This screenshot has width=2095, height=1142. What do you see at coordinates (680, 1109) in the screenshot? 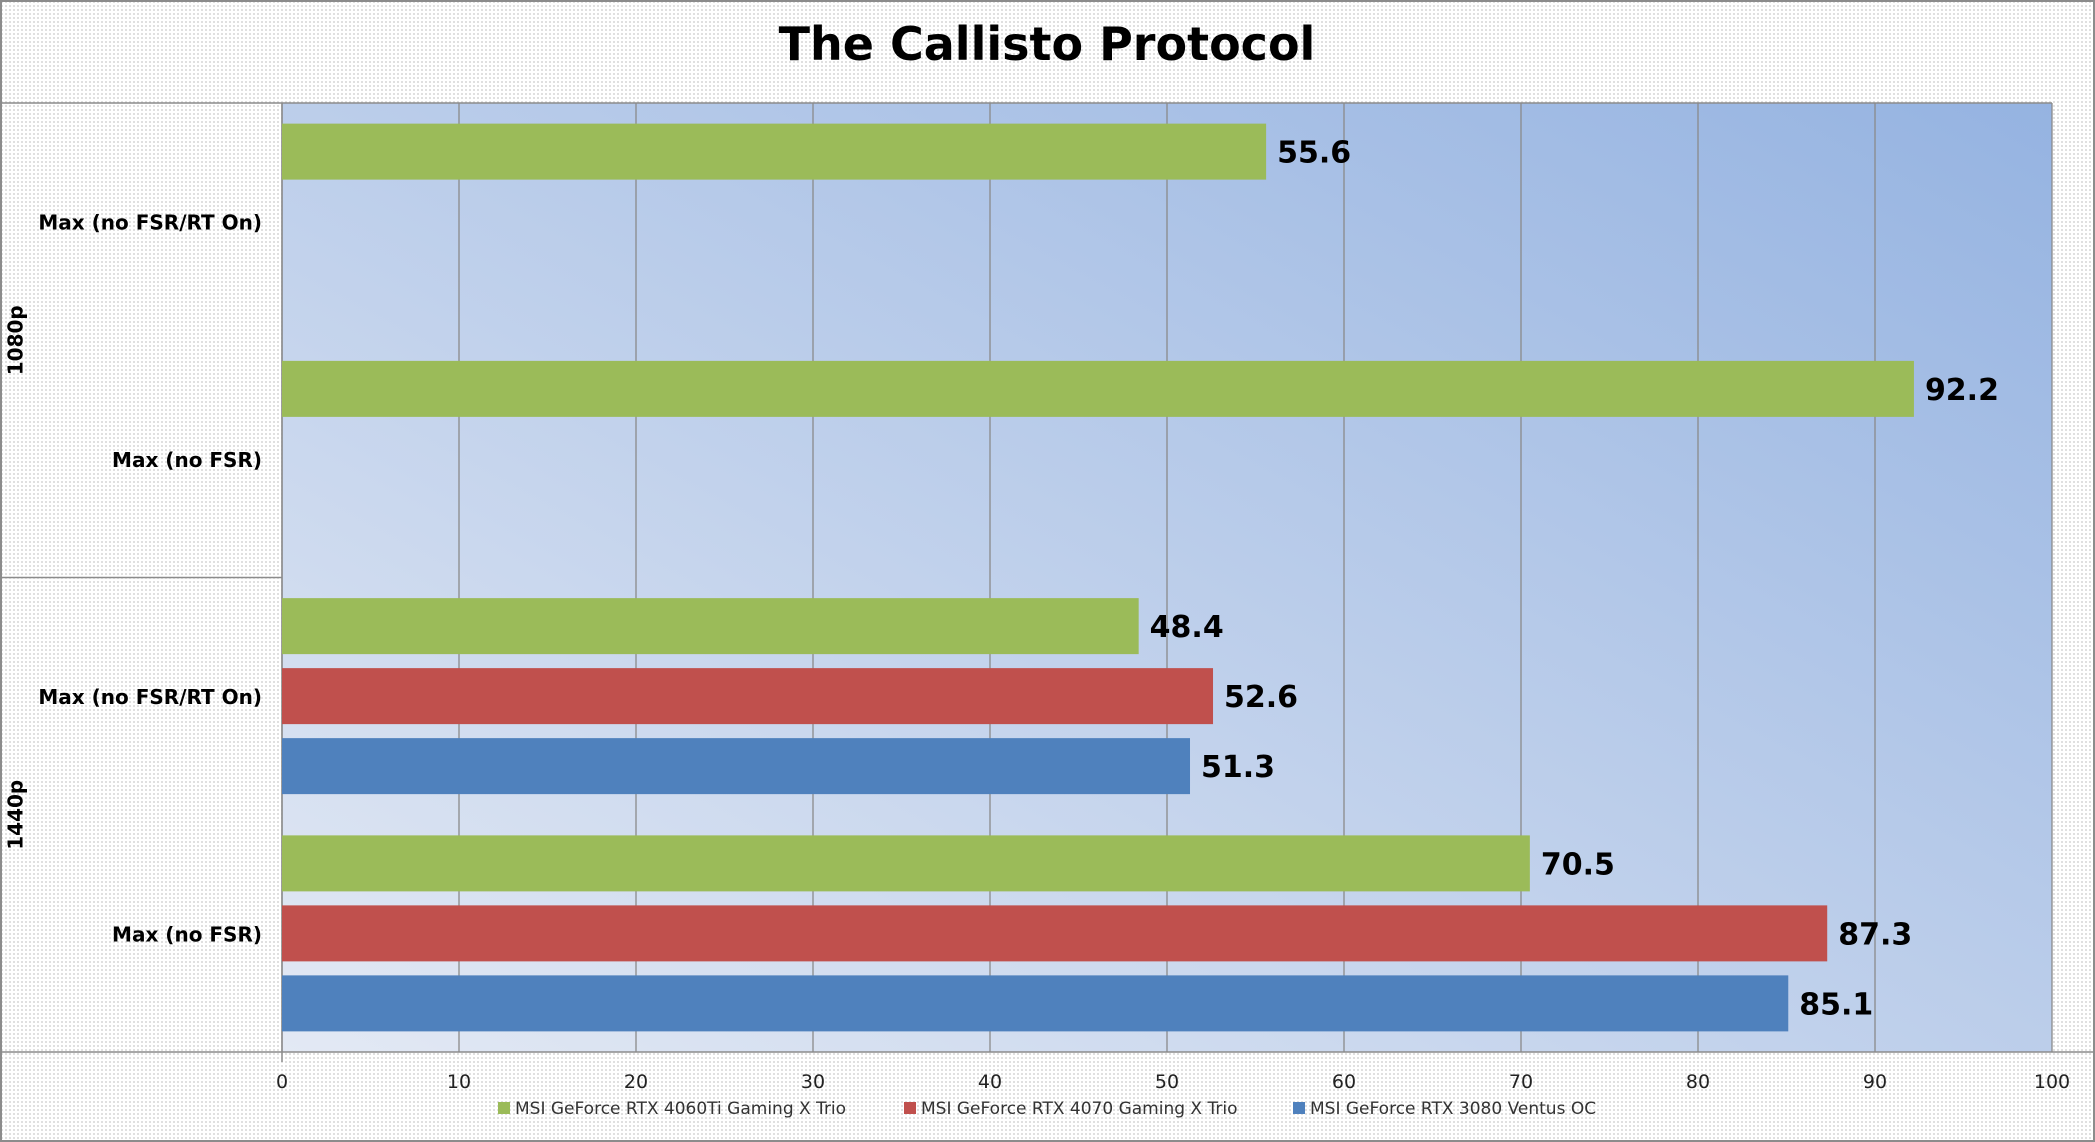
I see `legend-label: MSI GeForce RTX 4060Ti Gaming X Trio` at bounding box center [680, 1109].